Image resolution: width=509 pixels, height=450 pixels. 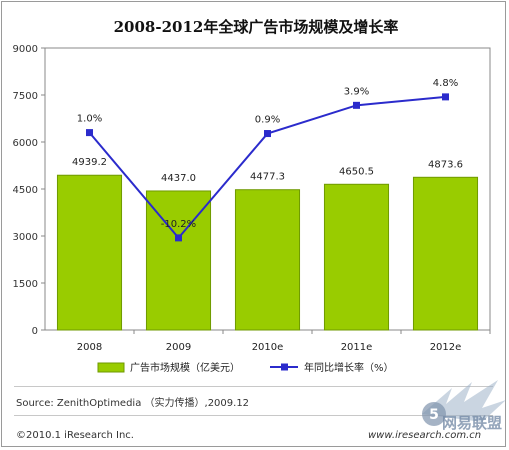 What do you see at coordinates (464, 406) in the screenshot?
I see `watermark-logo-icon: 5 网易联盟` at bounding box center [464, 406].